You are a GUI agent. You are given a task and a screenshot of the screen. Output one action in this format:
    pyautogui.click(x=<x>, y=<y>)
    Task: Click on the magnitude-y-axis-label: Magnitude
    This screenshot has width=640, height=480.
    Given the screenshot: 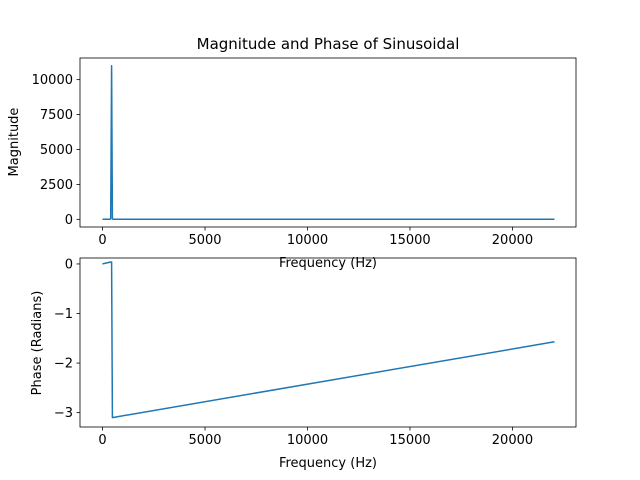 What is the action you would take?
    pyautogui.click(x=14, y=142)
    